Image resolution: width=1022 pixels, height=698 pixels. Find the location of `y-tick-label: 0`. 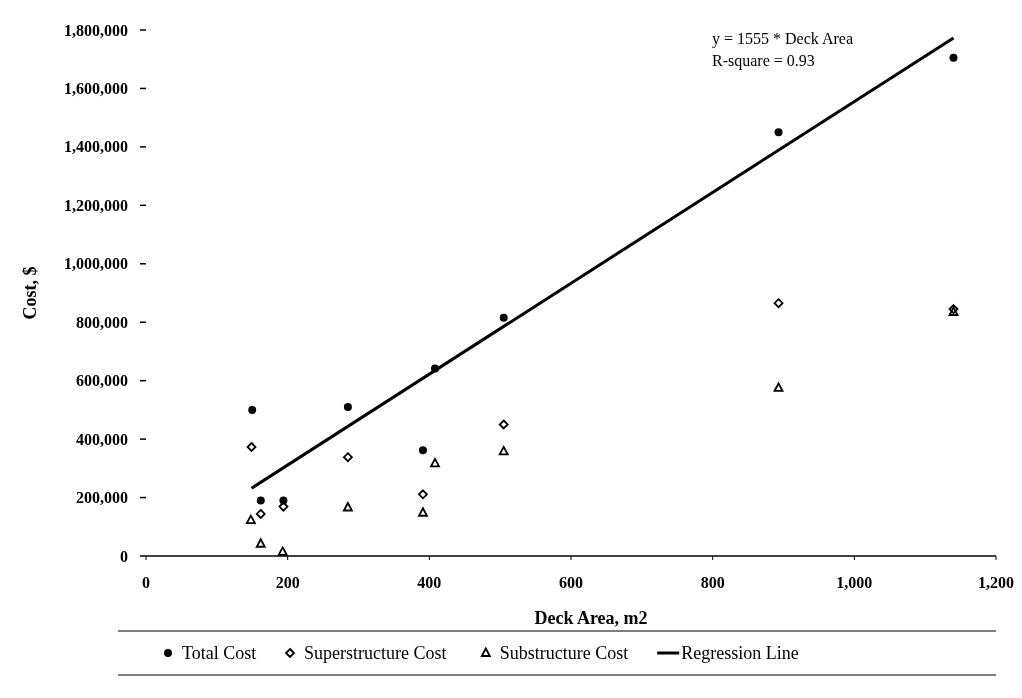

y-tick-label: 0 is located at coordinates (124, 556).